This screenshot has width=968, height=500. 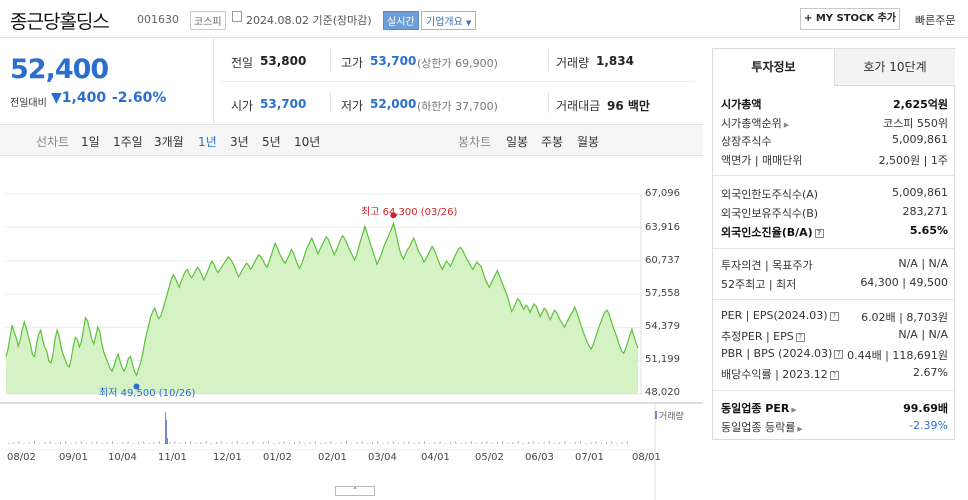 I want to click on company-overview-label: 기업개요, so click(x=444, y=22).